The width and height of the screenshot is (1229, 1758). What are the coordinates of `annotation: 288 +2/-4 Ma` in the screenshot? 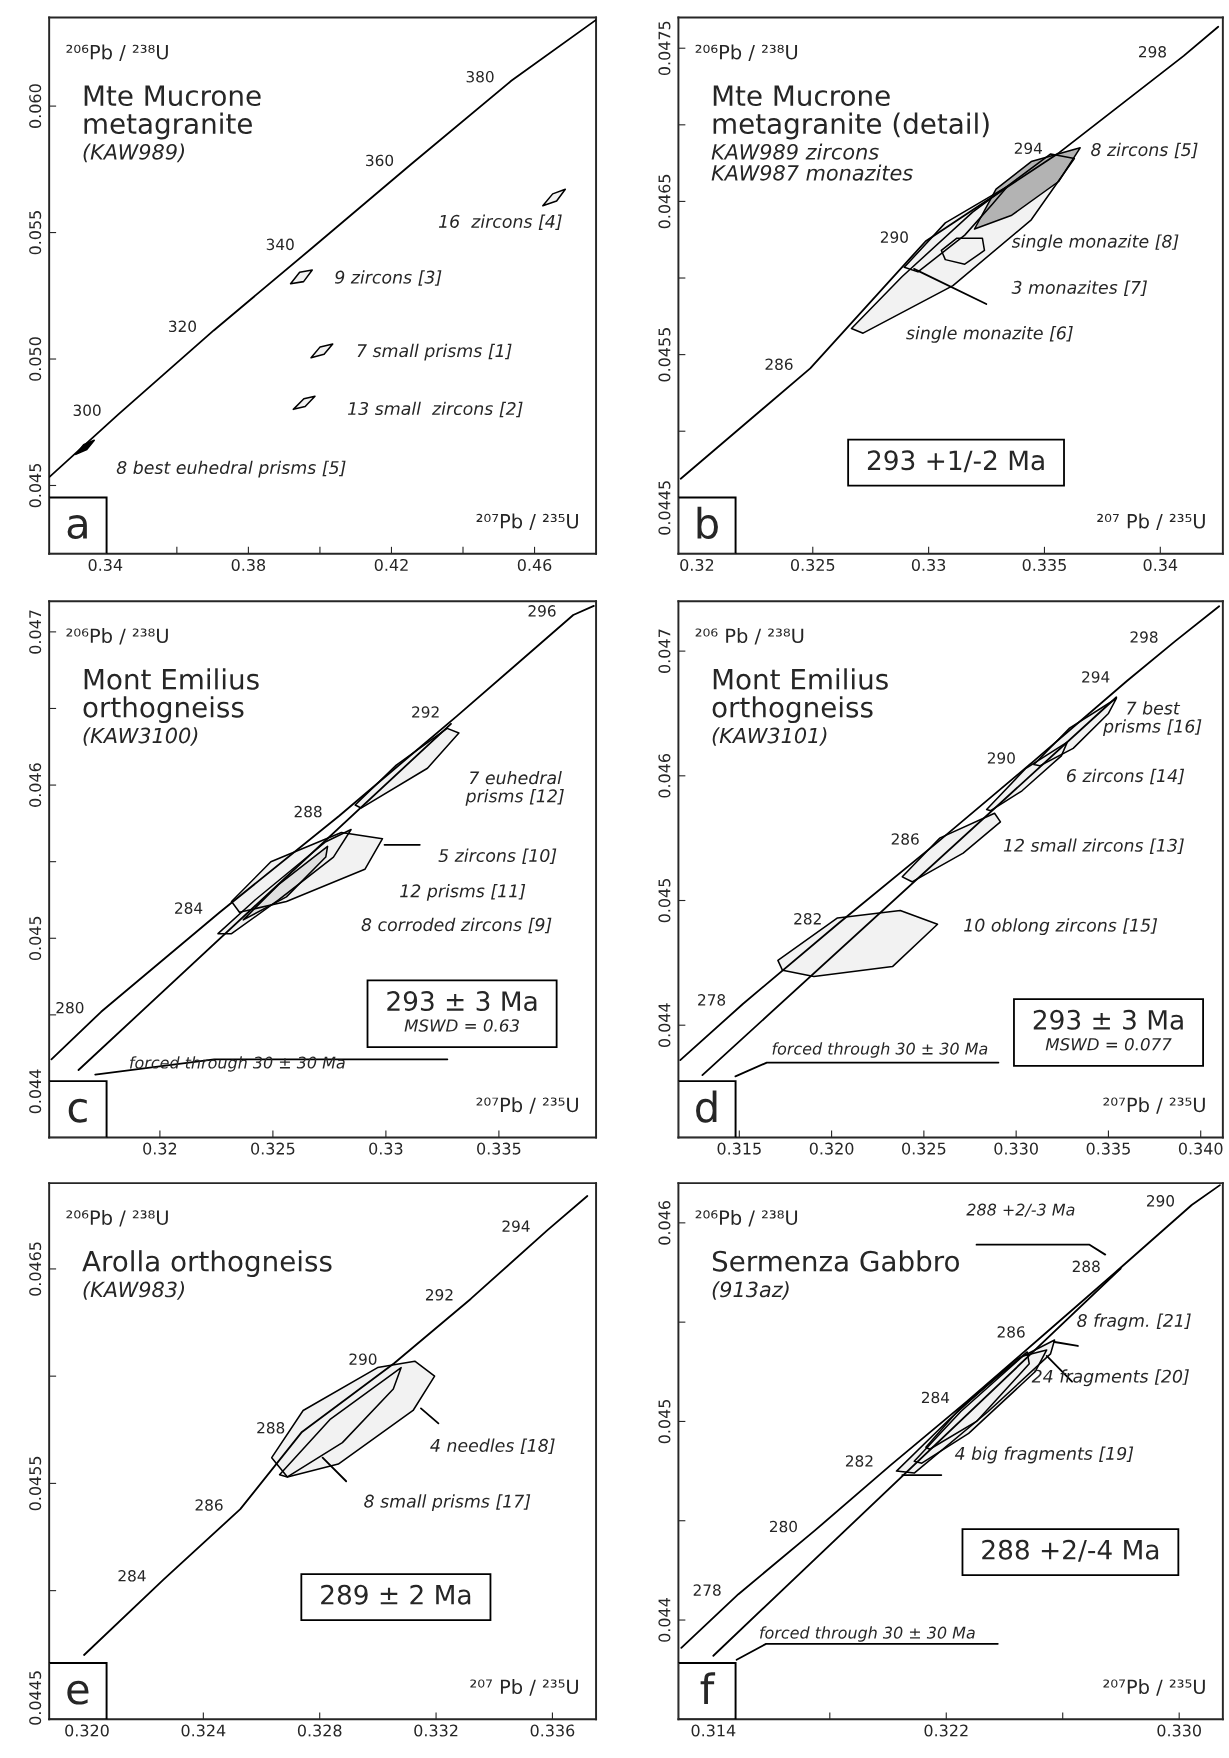 It's located at (1070, 1550).